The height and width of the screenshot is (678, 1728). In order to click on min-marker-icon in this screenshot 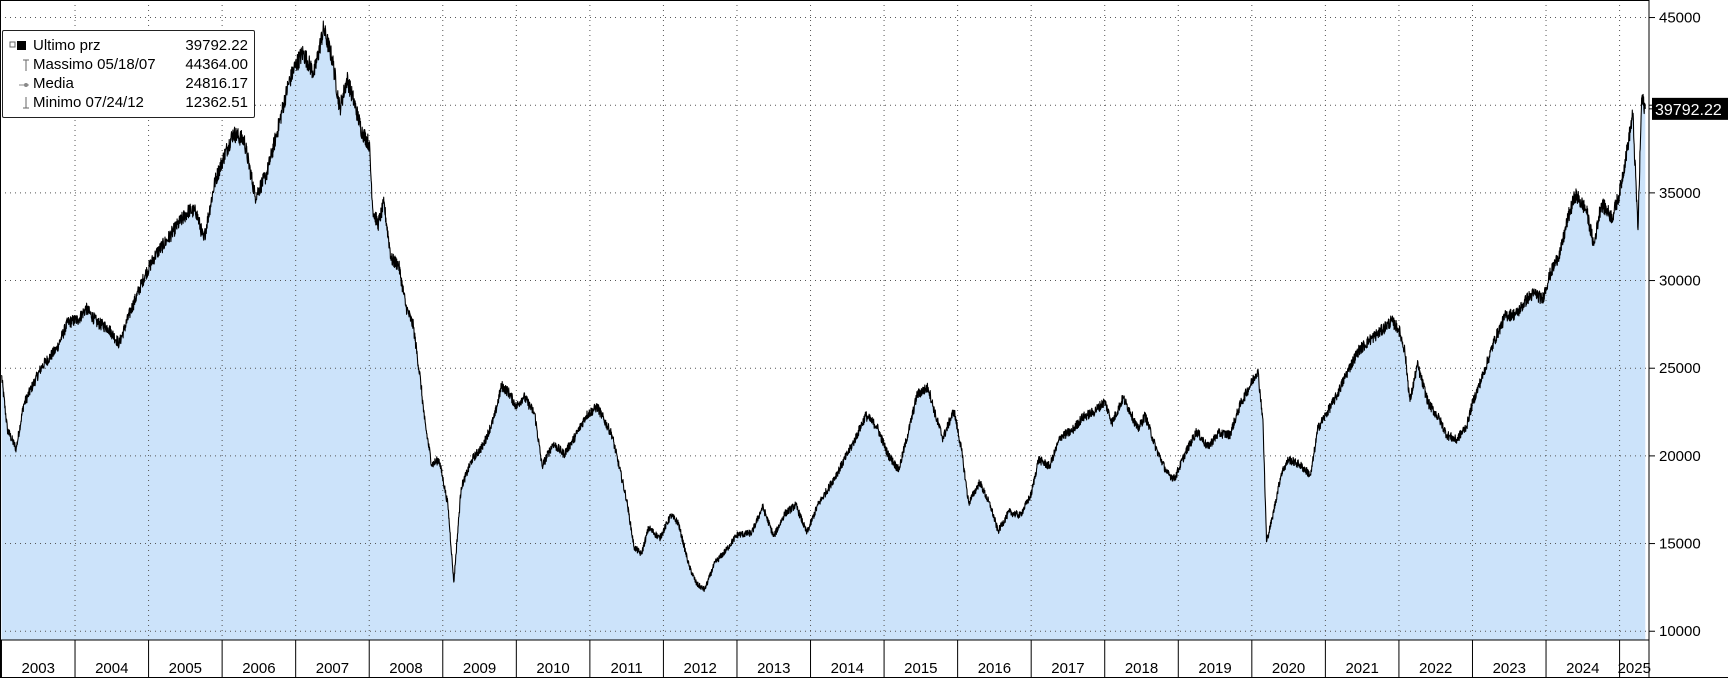, I will do `click(19, 103)`.